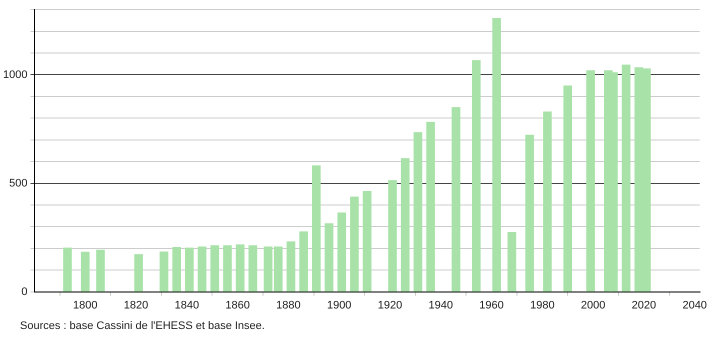 This screenshot has height=340, width=710. I want to click on x-tick-label: 2000, so click(593, 305).